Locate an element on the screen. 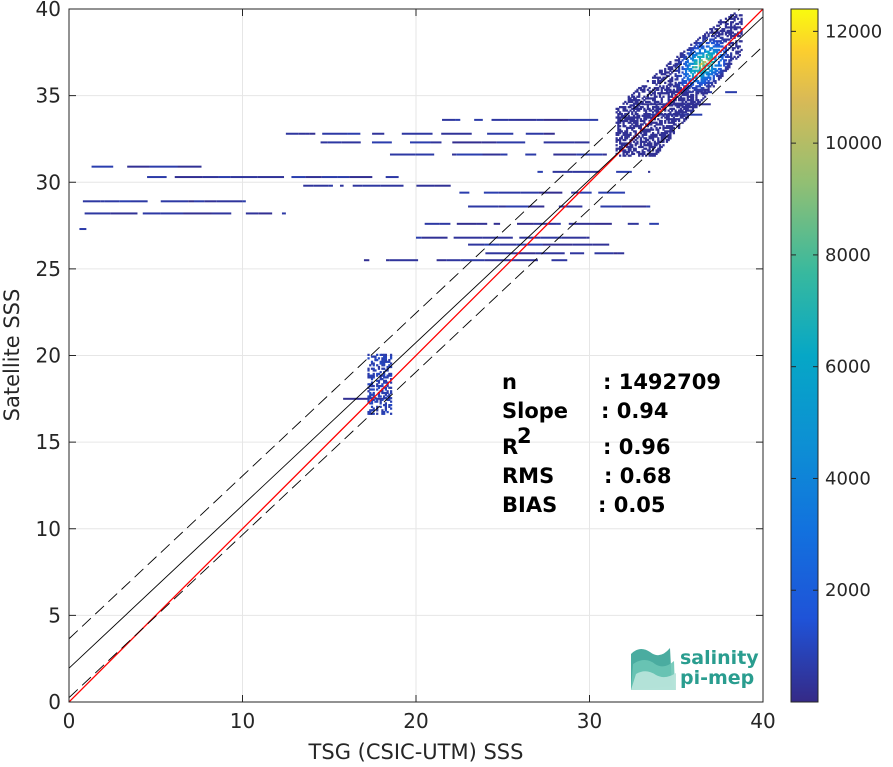 The width and height of the screenshot is (893, 767). salinity-pi-mep-logo: salinity pi-mep is located at coordinates (695, 668).